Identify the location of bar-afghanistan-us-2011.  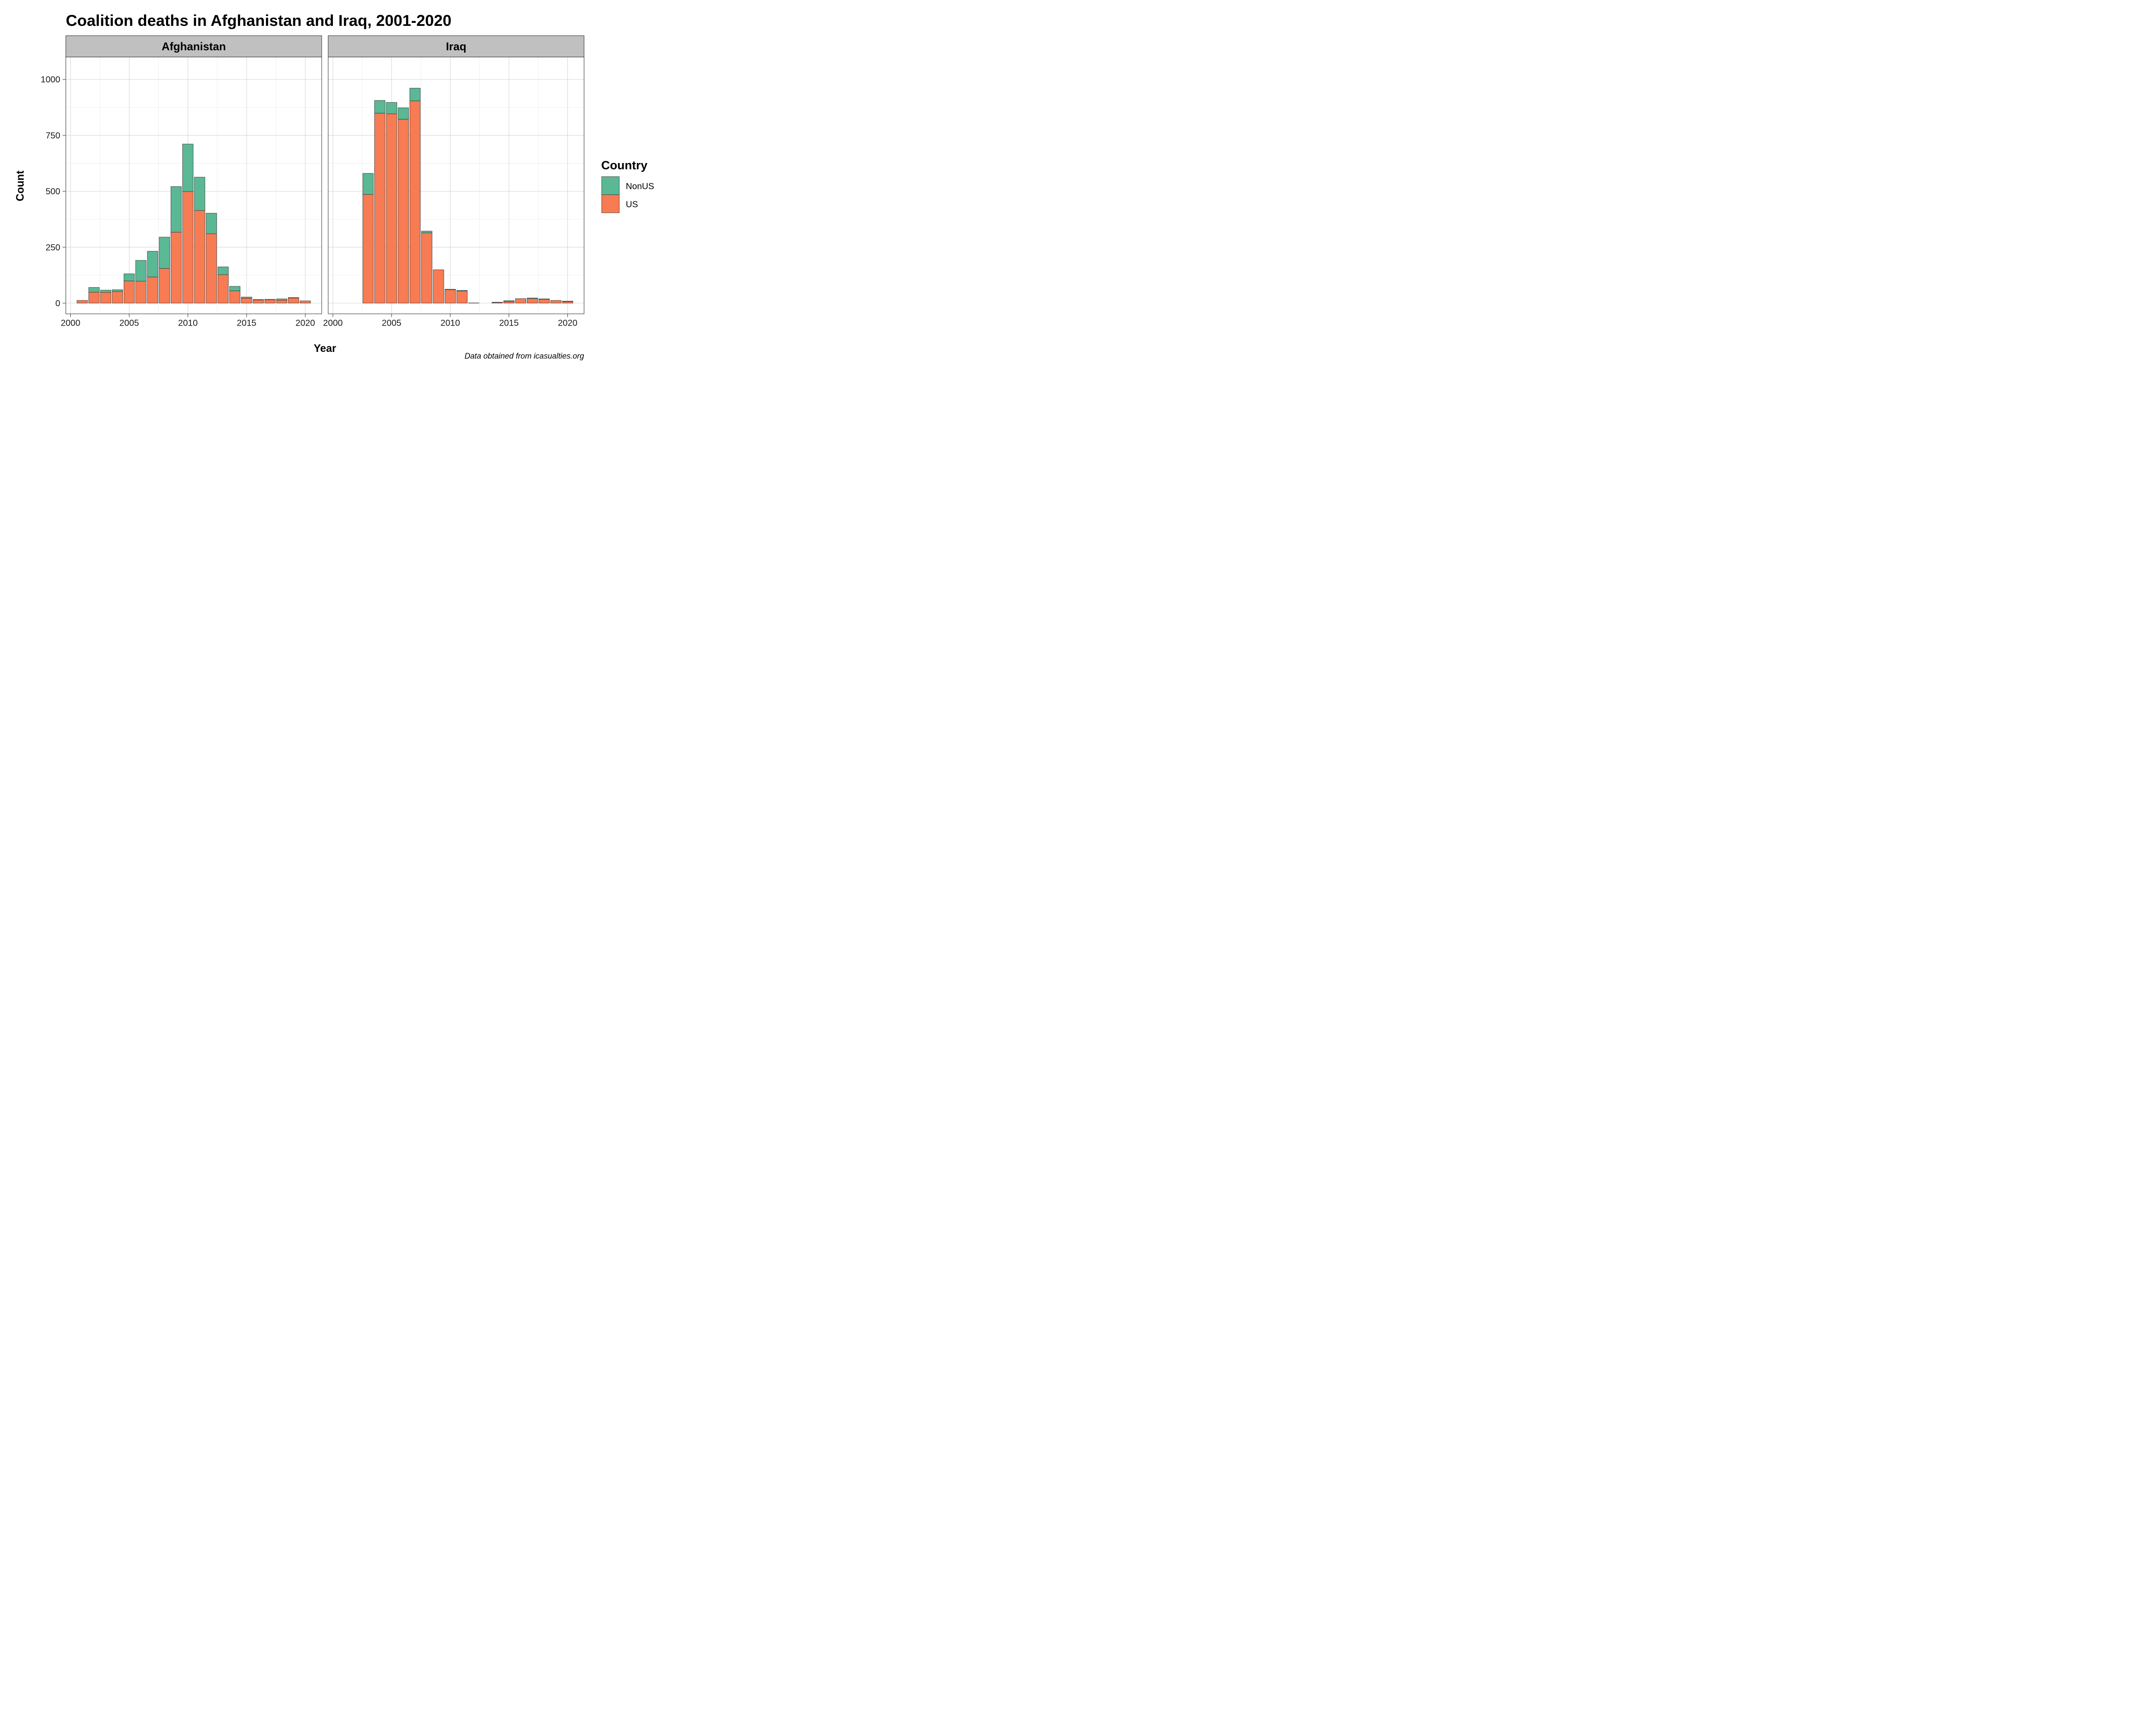
(199, 257).